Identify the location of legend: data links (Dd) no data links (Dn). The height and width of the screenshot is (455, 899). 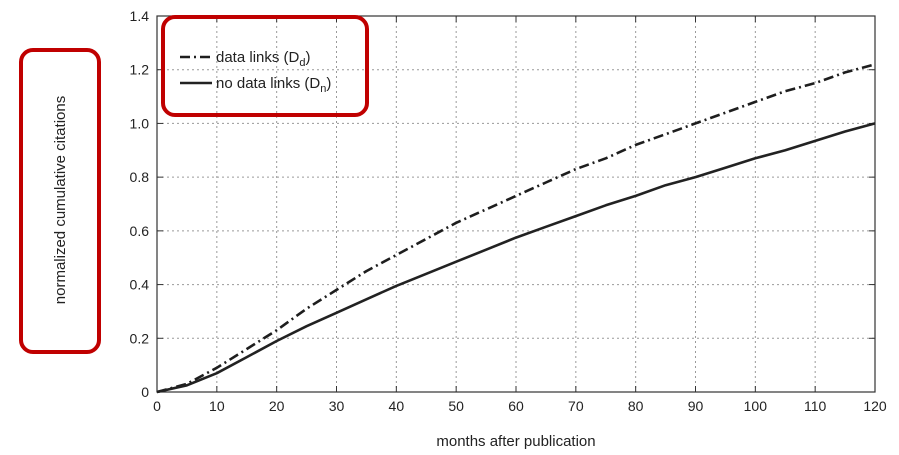
(255, 72).